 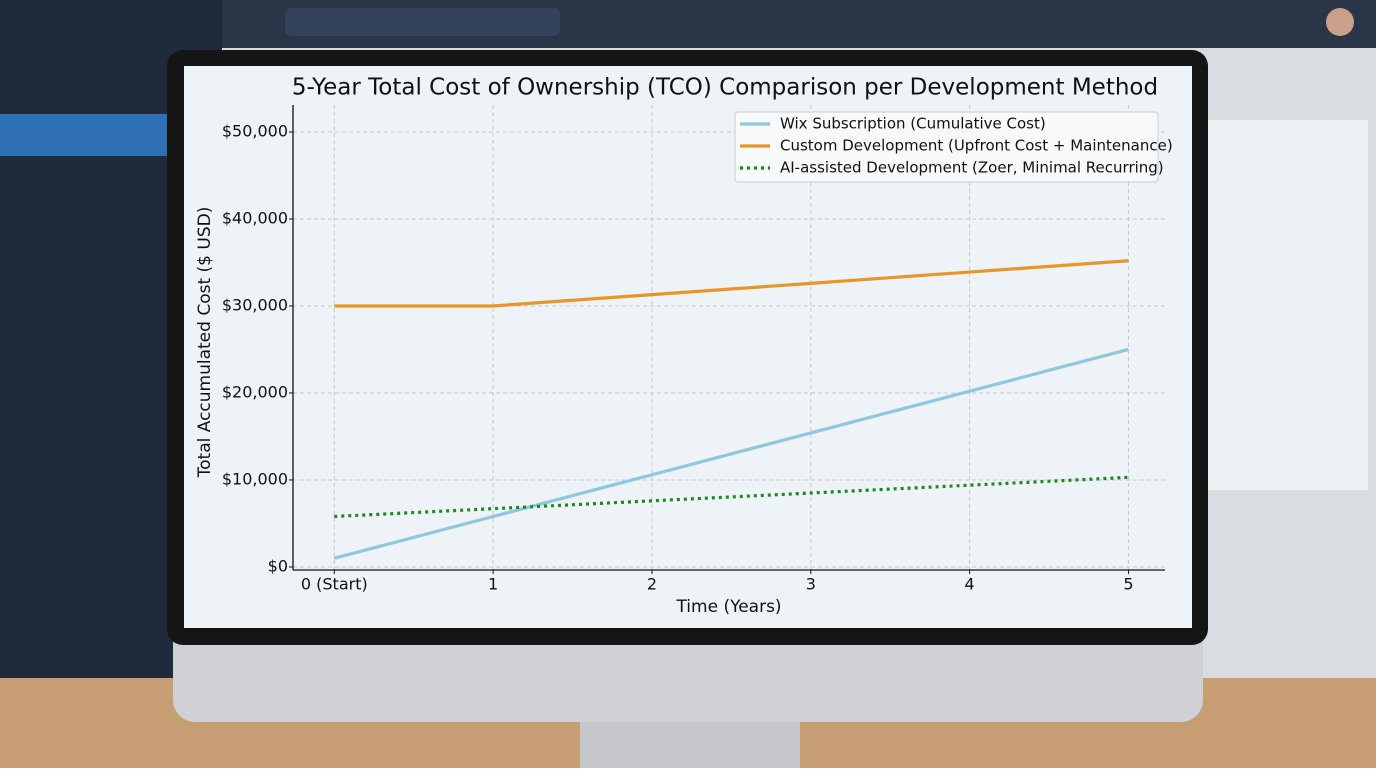 What do you see at coordinates (688, 24) in the screenshot?
I see `top-bar` at bounding box center [688, 24].